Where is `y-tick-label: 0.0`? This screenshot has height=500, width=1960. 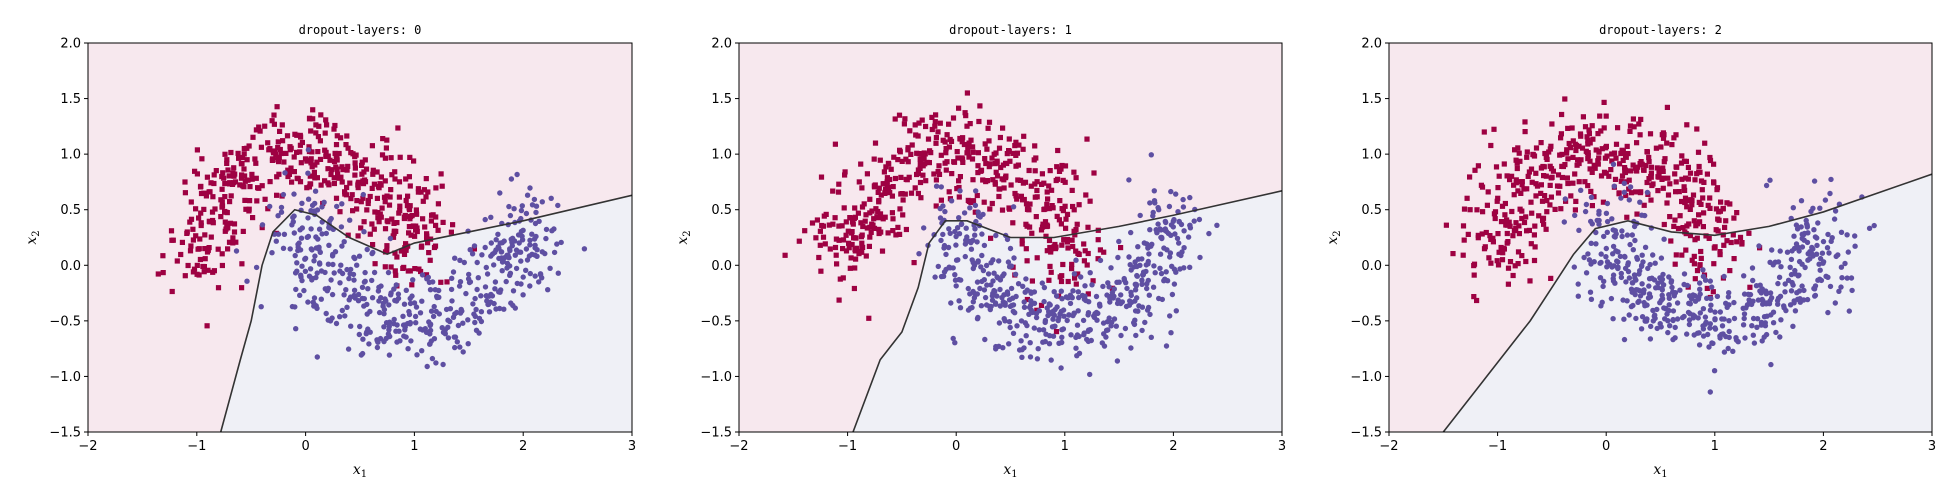 y-tick-label: 0.0 is located at coordinates (70, 266).